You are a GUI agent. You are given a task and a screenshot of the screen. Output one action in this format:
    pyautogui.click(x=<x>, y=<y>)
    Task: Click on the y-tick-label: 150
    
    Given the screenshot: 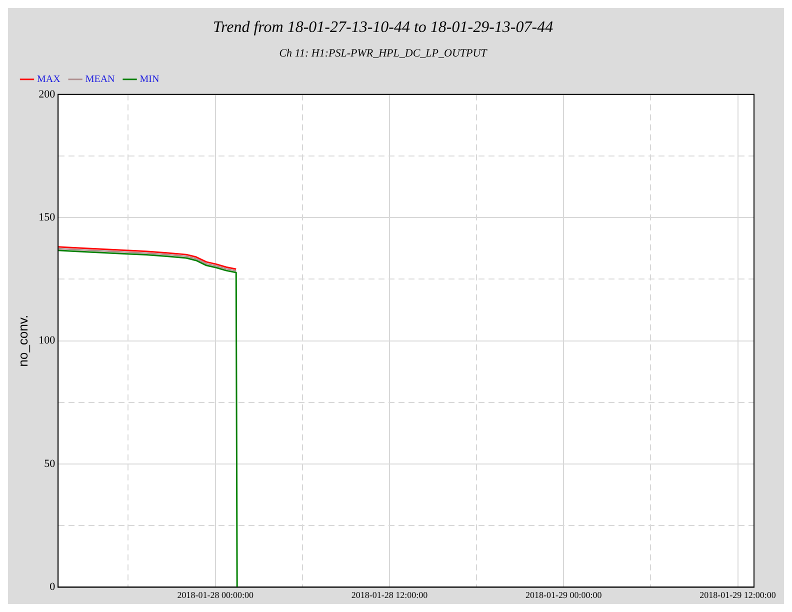 What is the action you would take?
    pyautogui.click(x=47, y=217)
    